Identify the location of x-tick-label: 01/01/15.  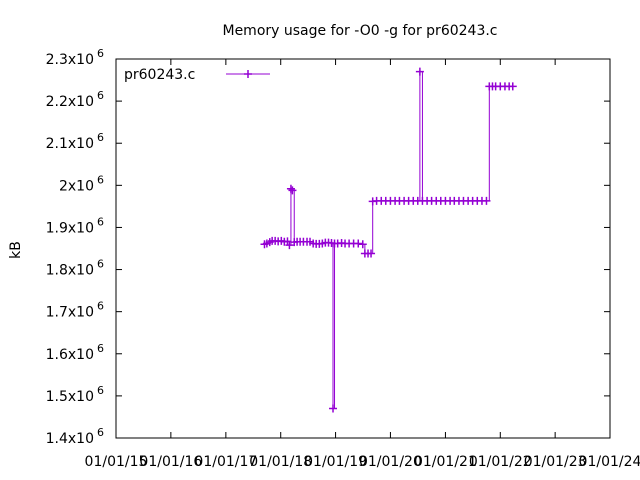
(116, 462).